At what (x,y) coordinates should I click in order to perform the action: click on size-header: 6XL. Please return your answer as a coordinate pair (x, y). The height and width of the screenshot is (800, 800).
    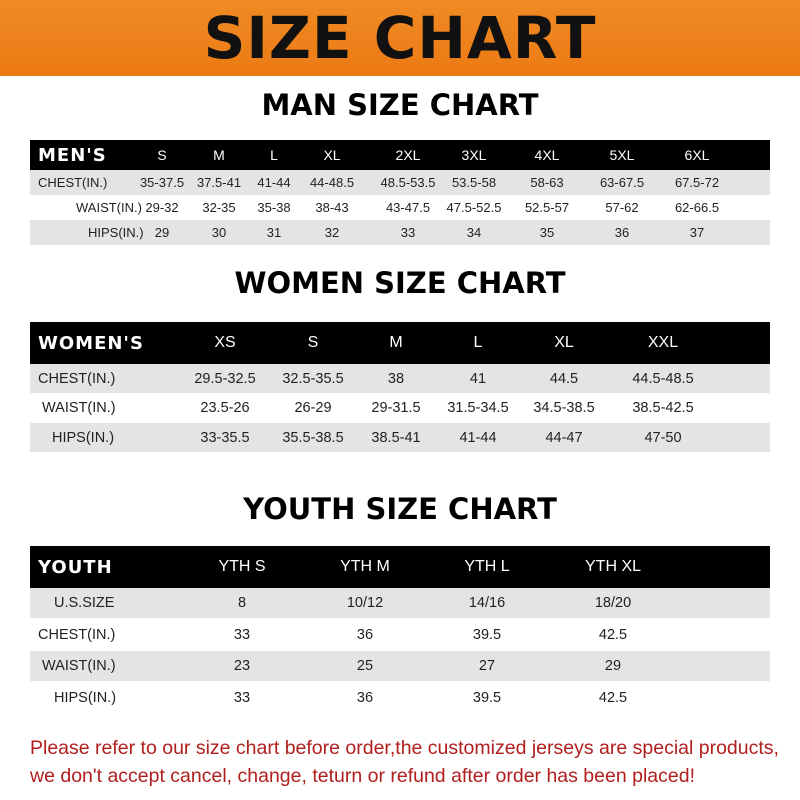
    Looking at the image, I should click on (697, 155).